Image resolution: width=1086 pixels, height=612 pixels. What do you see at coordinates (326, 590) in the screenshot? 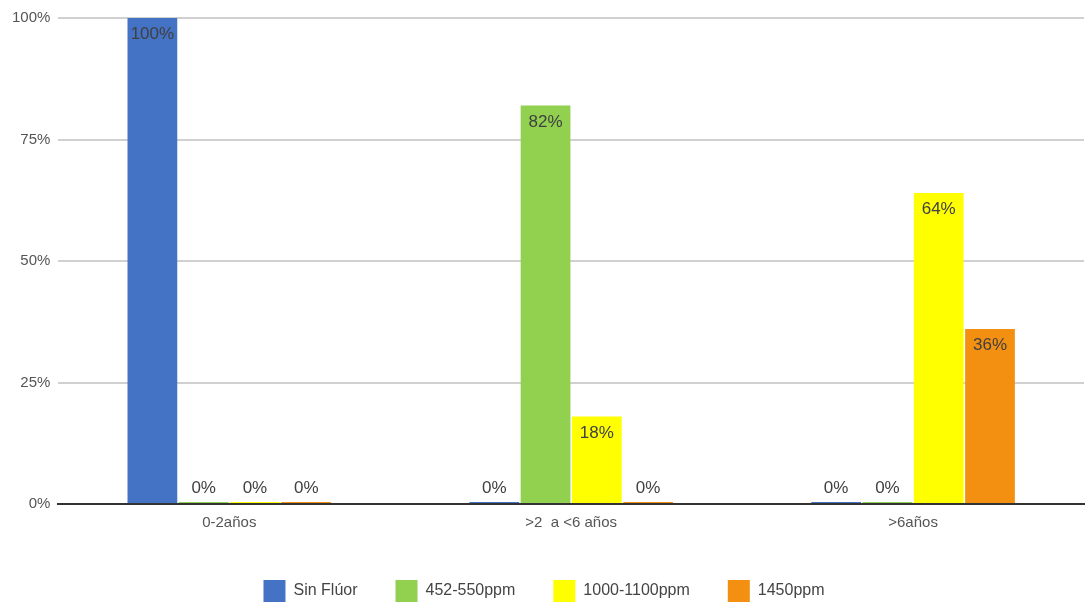
I see `legend-label: Sin Flúor` at bounding box center [326, 590].